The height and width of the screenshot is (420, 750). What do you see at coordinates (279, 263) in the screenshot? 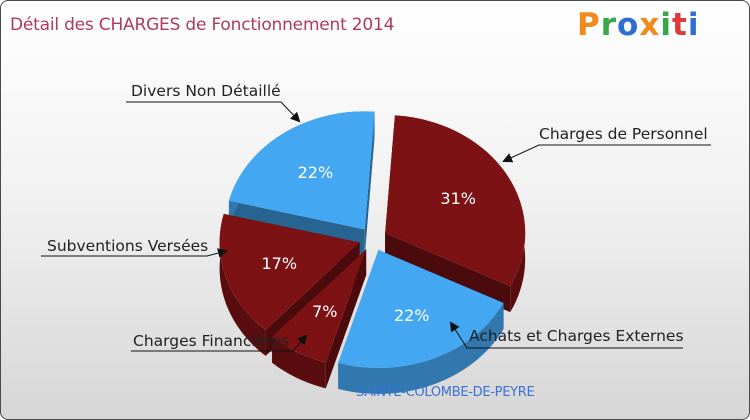
I see `slice-percent-label: 17%` at bounding box center [279, 263].